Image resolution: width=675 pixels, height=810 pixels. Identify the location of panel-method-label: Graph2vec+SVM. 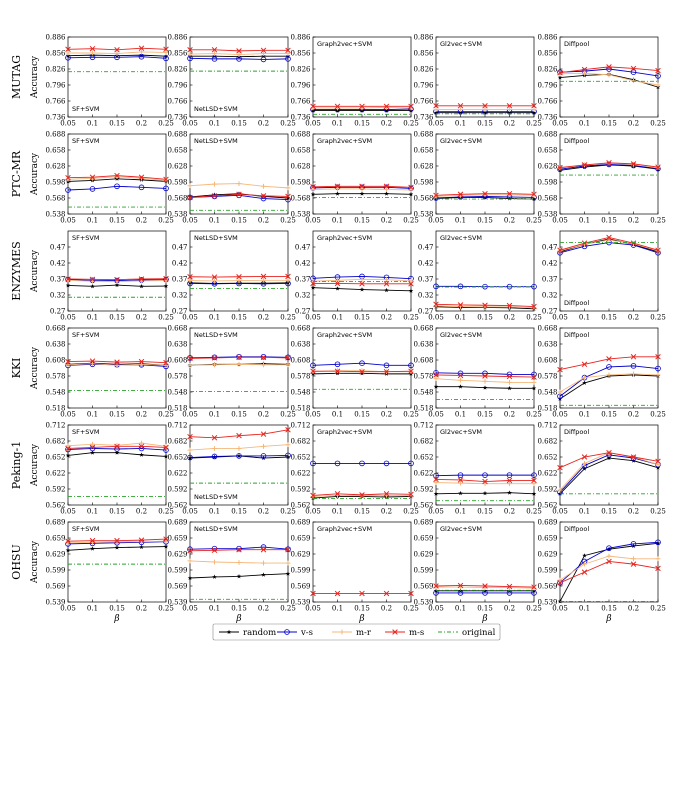
(344, 529).